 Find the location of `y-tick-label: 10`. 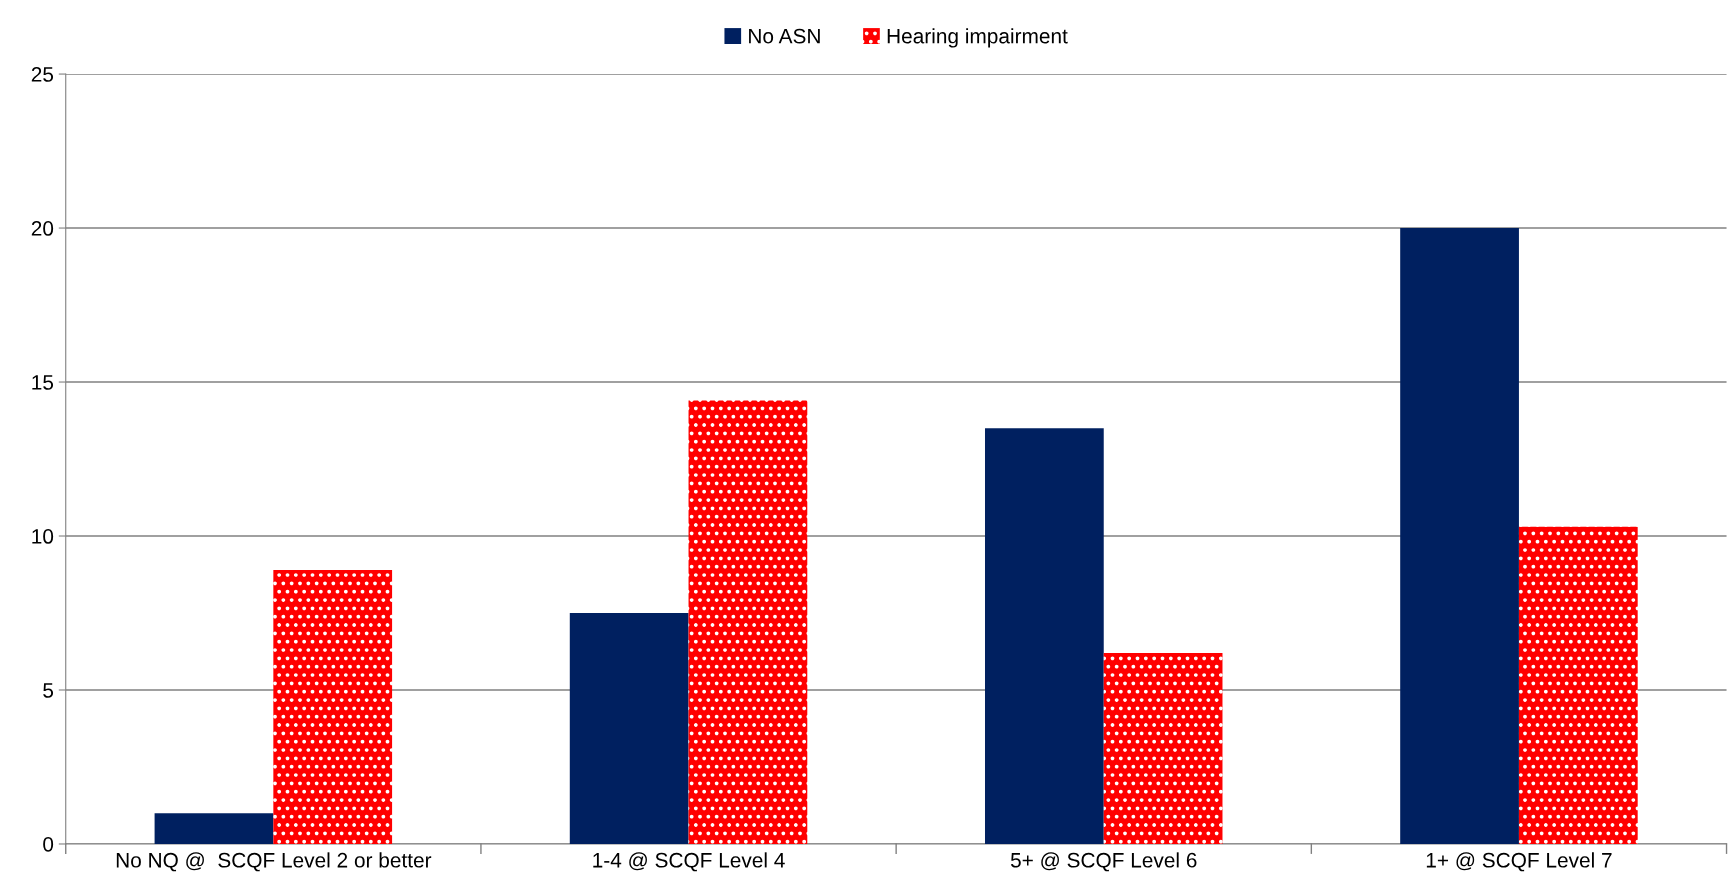

y-tick-label: 10 is located at coordinates (43, 536).